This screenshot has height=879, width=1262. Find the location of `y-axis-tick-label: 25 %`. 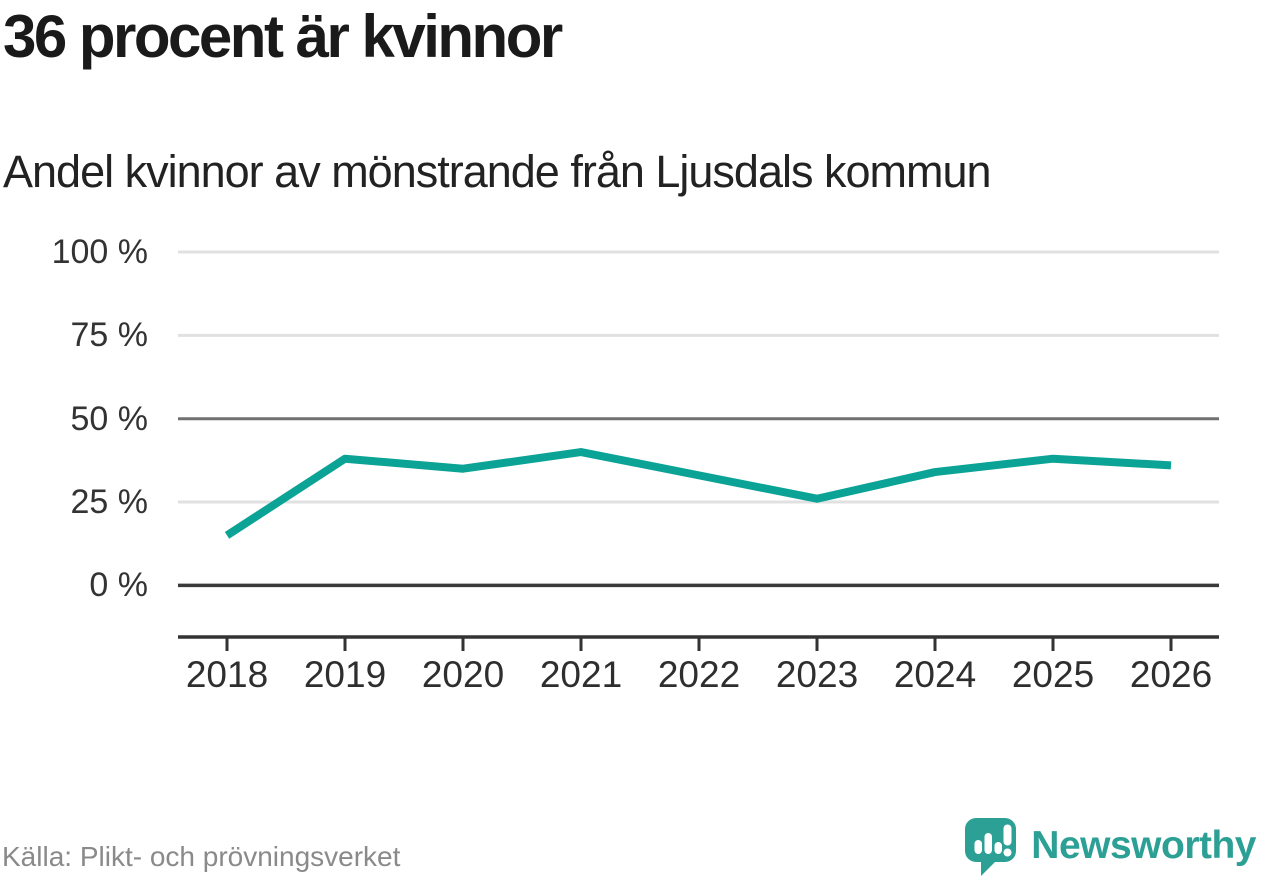

y-axis-tick-label: 25 % is located at coordinates (109, 502).